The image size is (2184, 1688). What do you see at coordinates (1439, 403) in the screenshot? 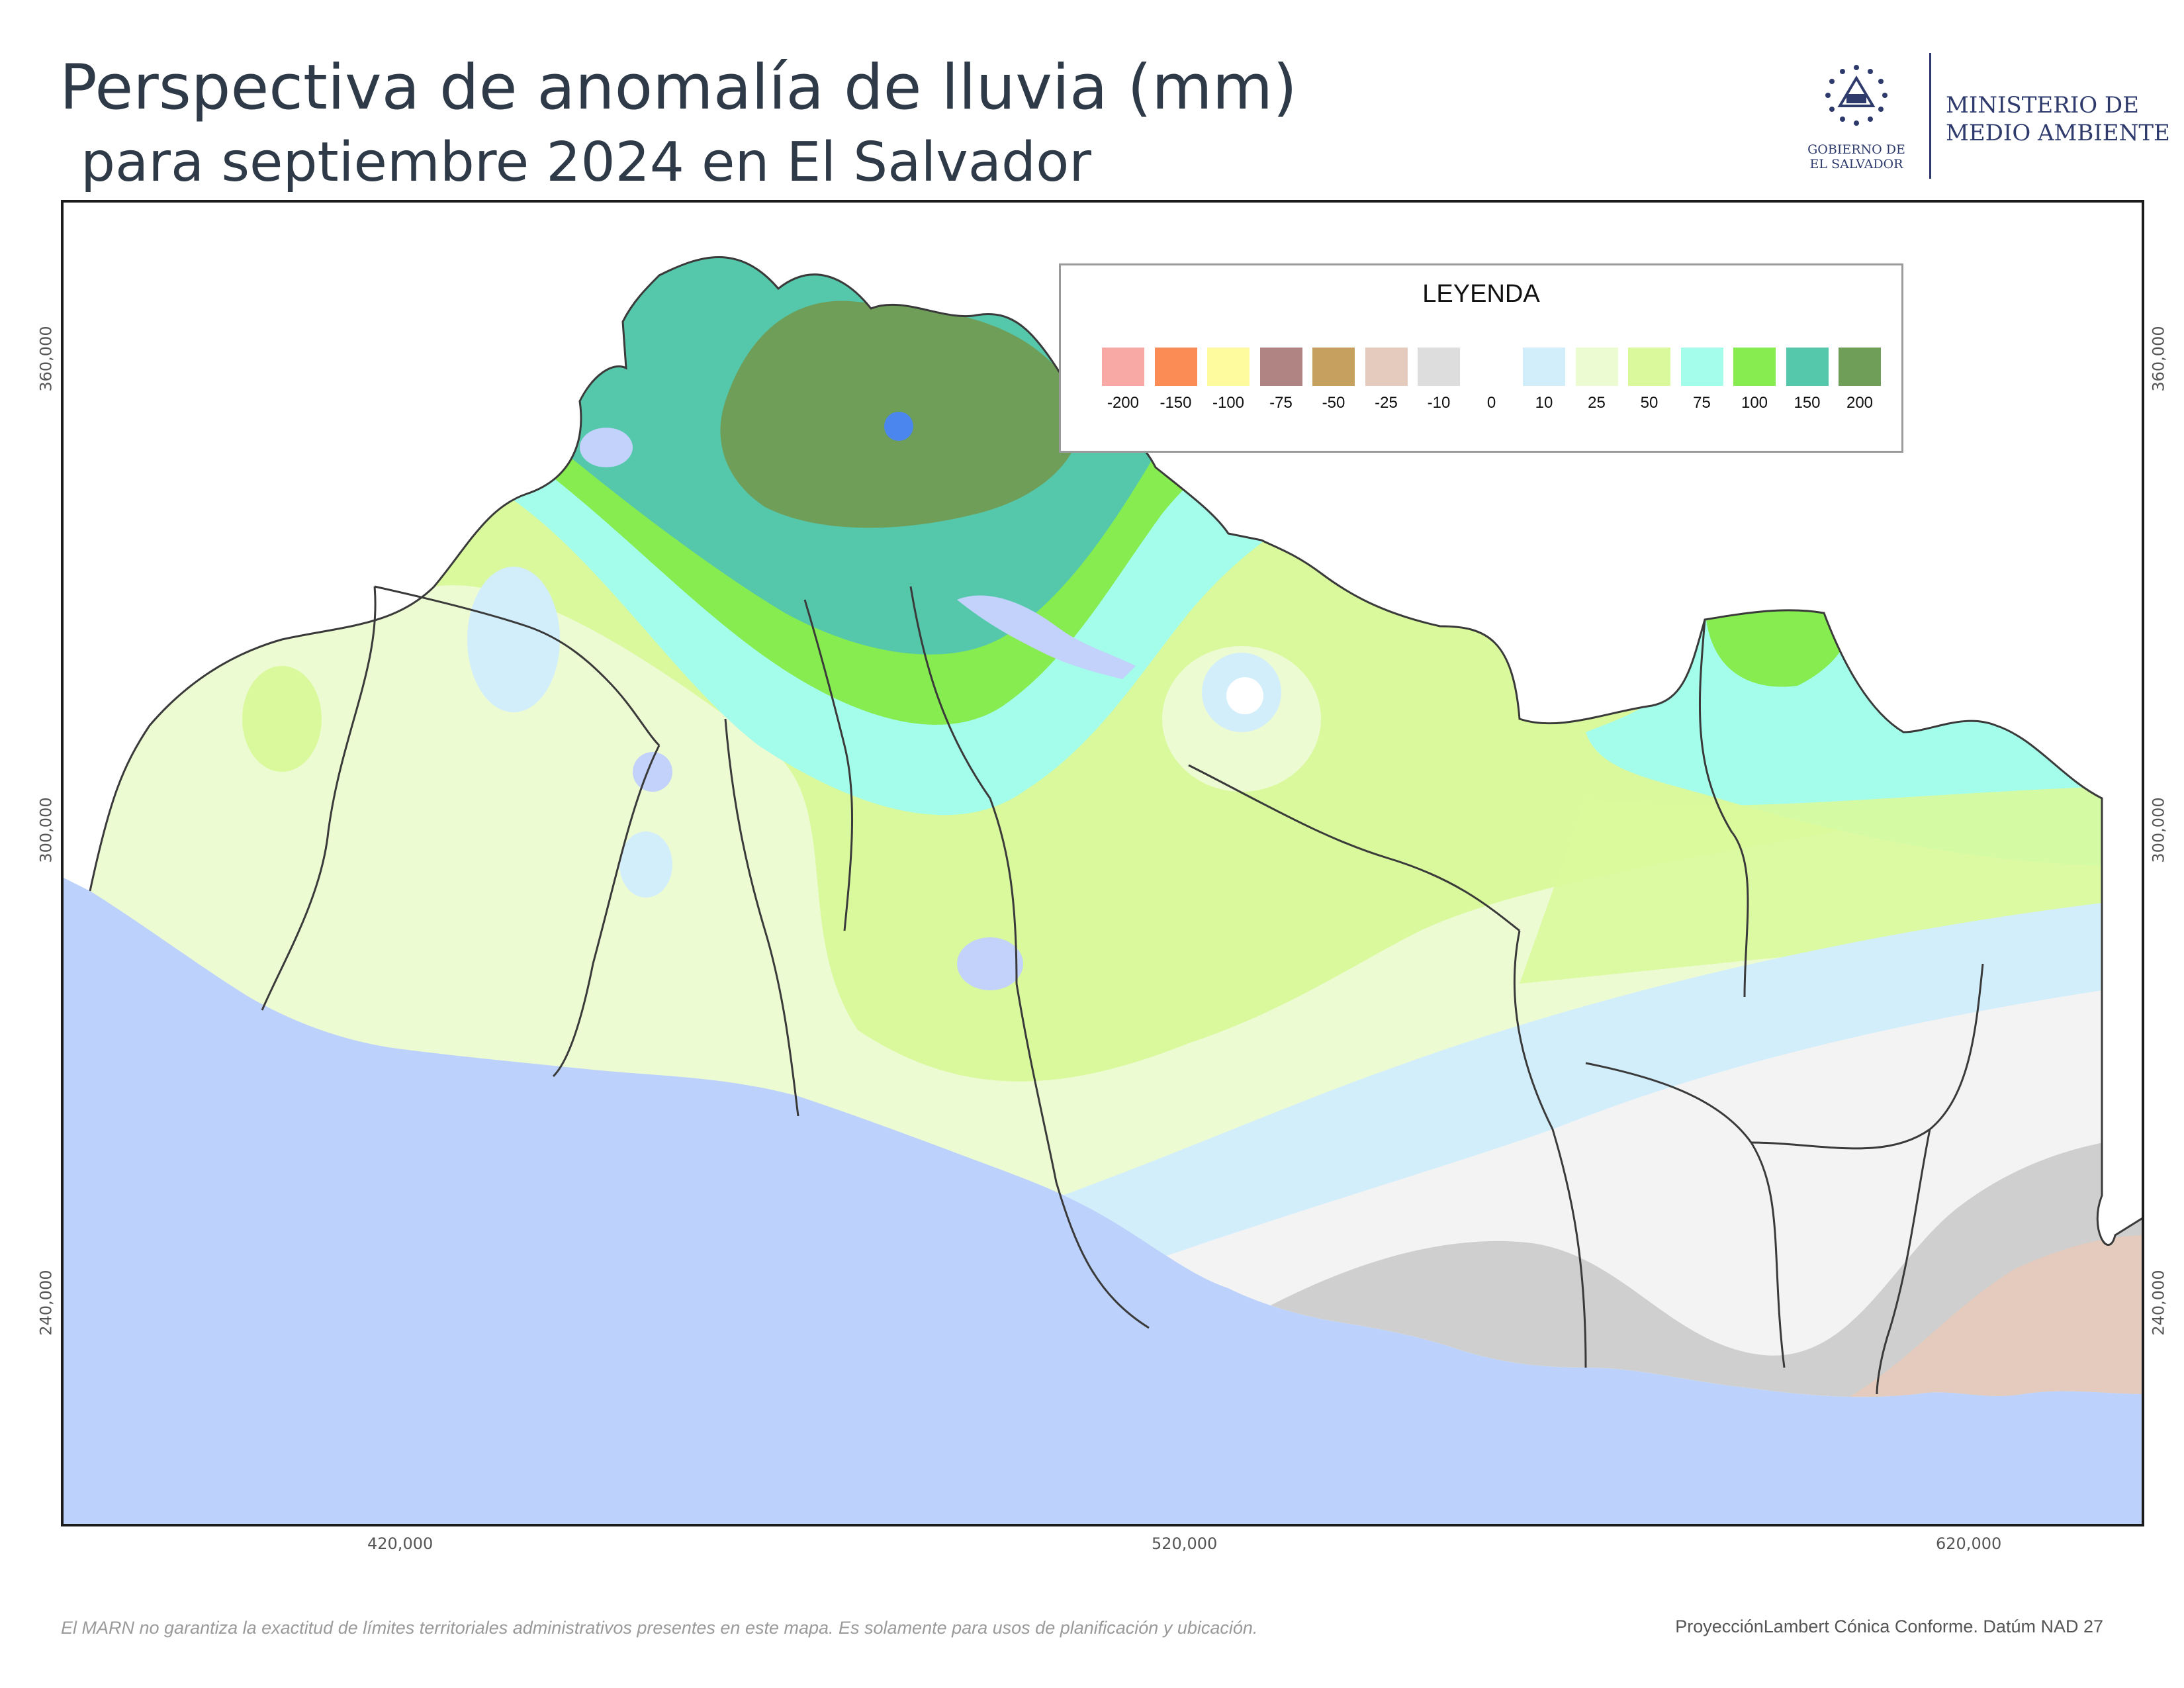
I see `legend-value: -10` at bounding box center [1439, 403].